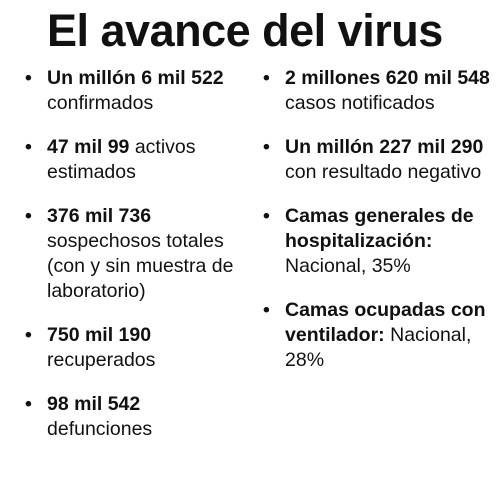  What do you see at coordinates (99, 335) in the screenshot?
I see `item-value: 750 mil 190` at bounding box center [99, 335].